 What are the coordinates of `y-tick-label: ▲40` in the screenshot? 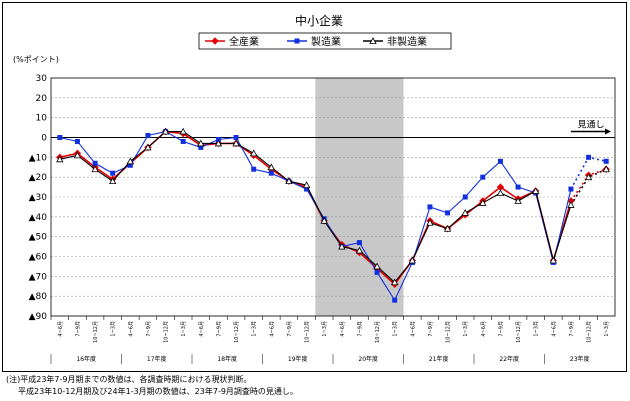 It's located at (38, 218).